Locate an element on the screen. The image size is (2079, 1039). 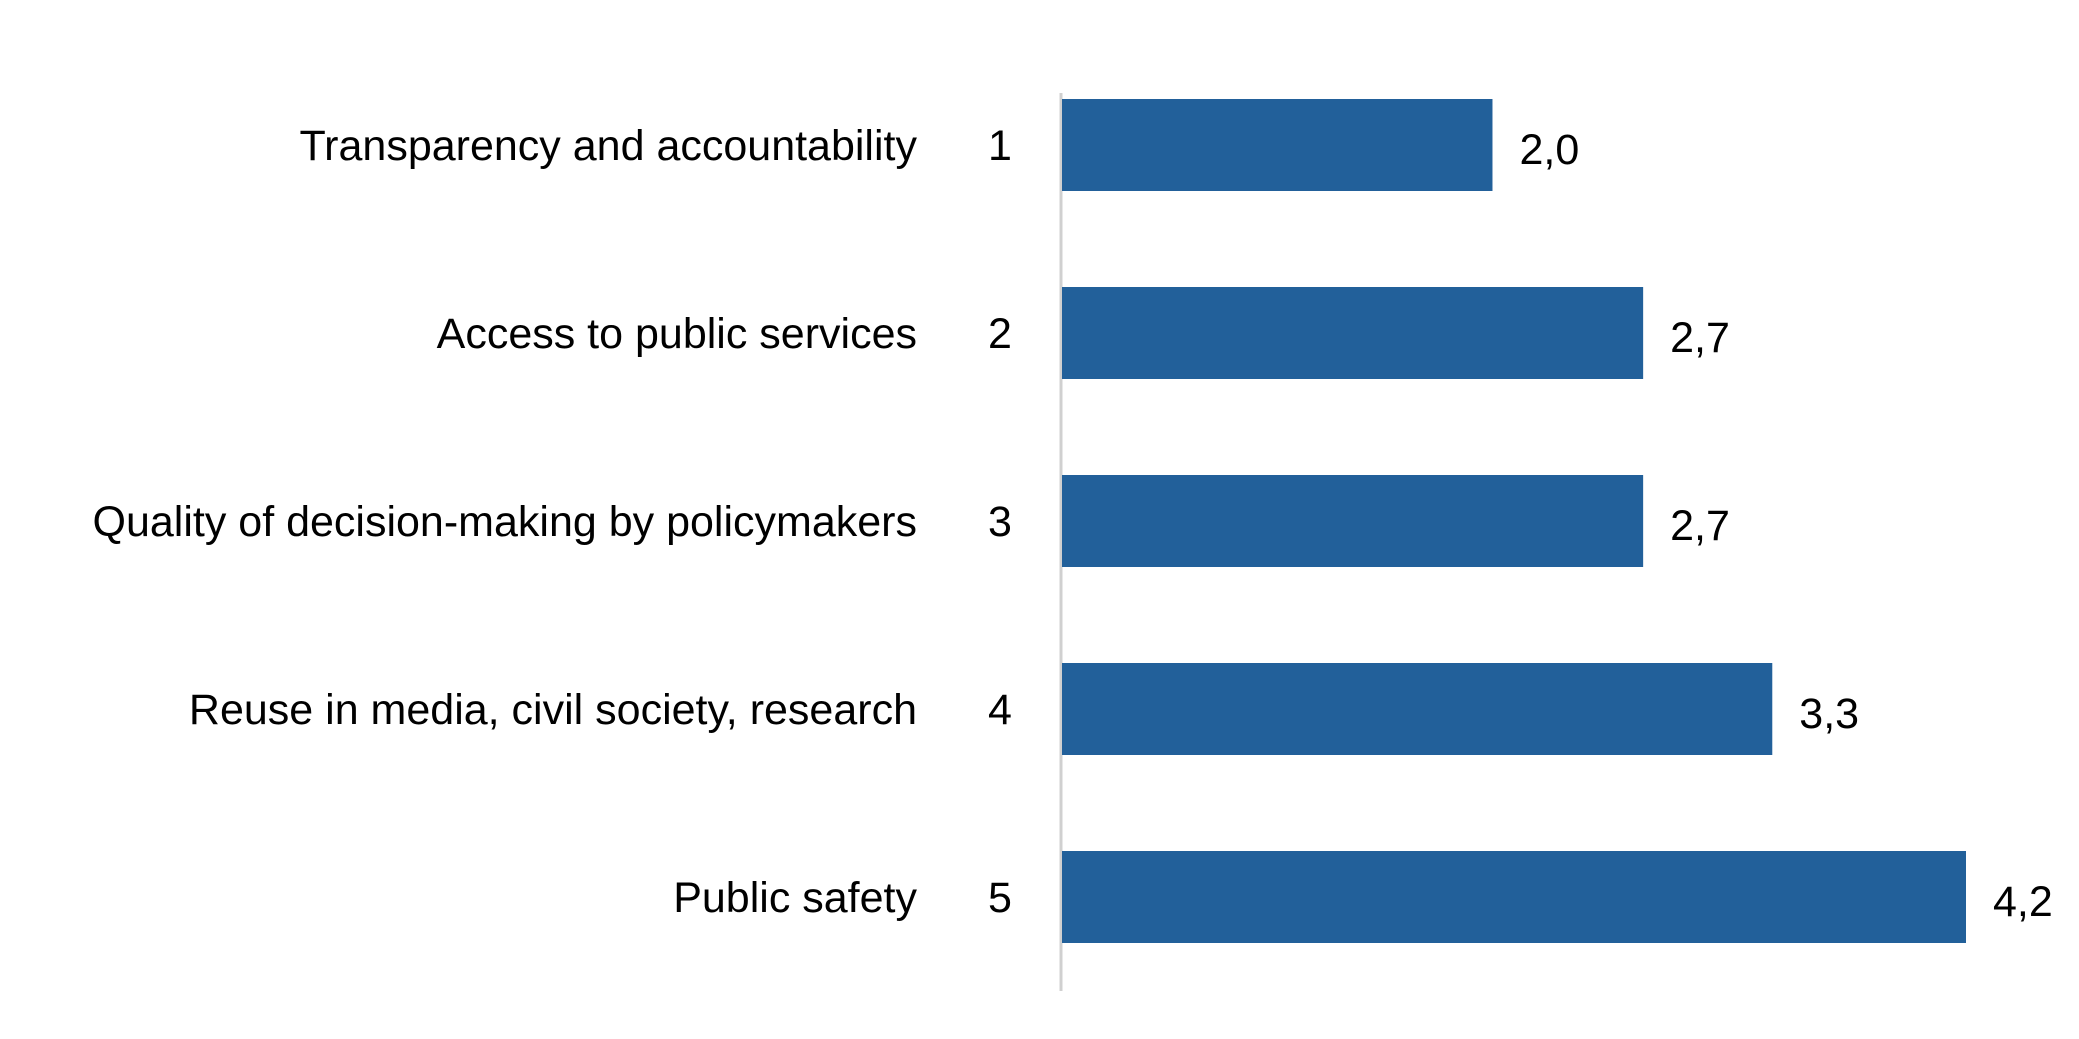
category-label: Transparency and accountability is located at coordinates (609, 146).